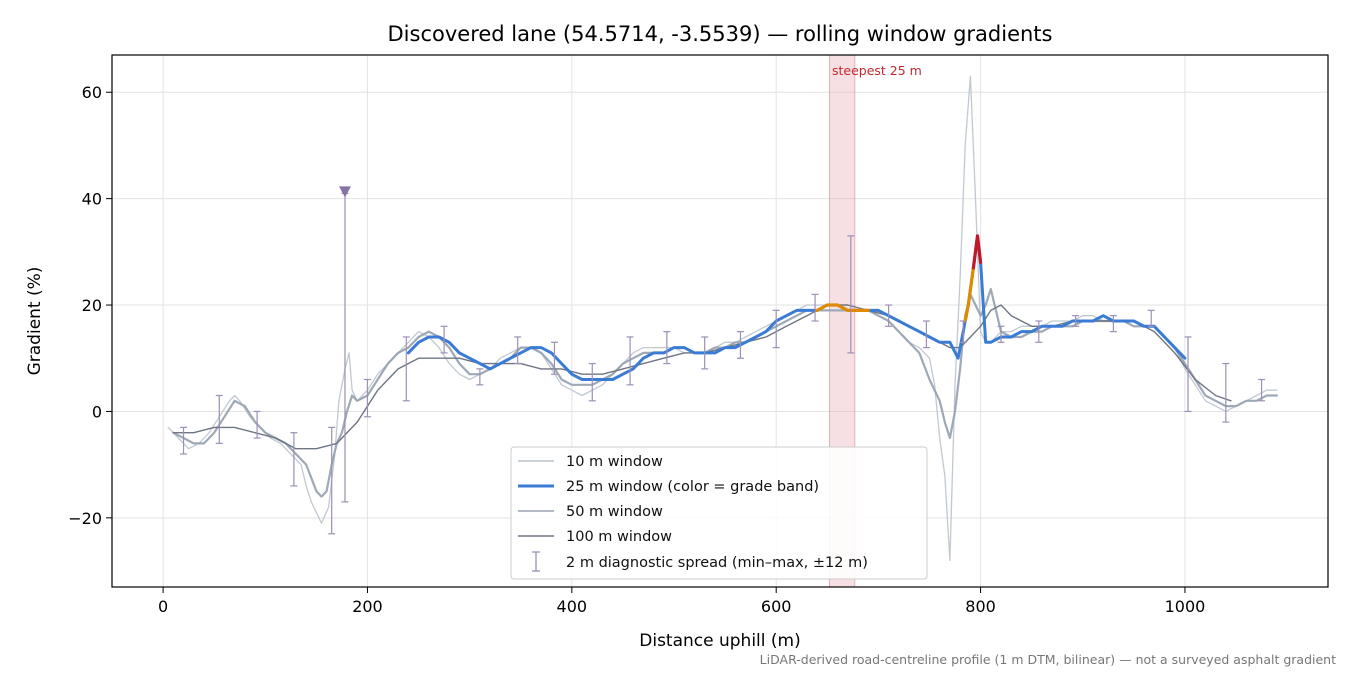 This screenshot has width=1350, height=675. I want to click on series-line-25m, so click(796, 307).